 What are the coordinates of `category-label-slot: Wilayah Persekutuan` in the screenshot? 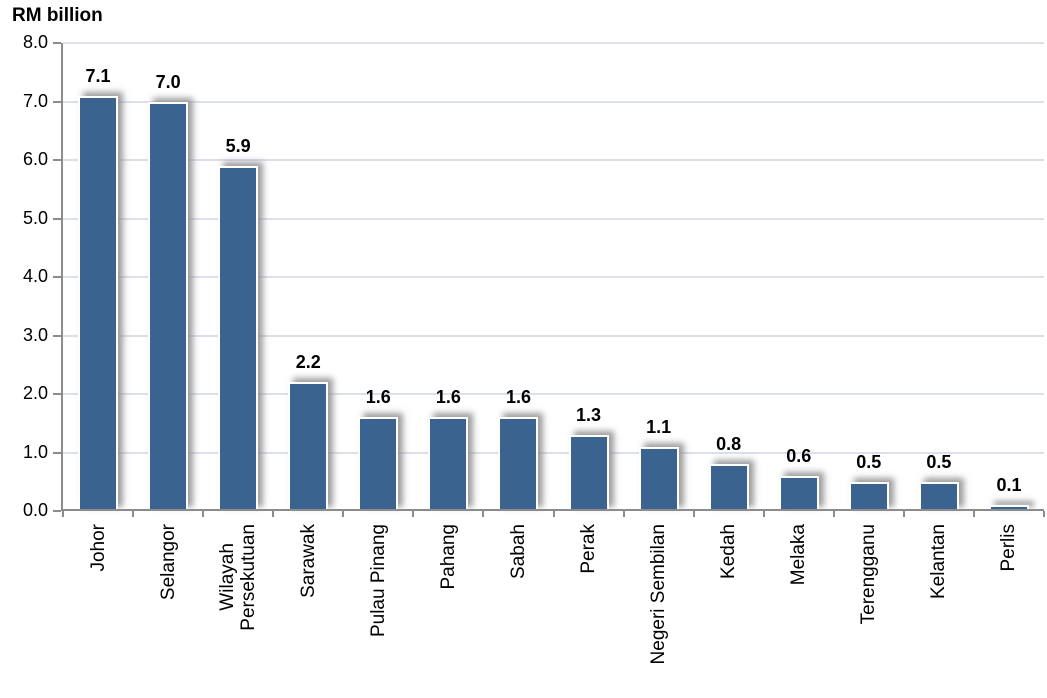 It's located at (238, 577).